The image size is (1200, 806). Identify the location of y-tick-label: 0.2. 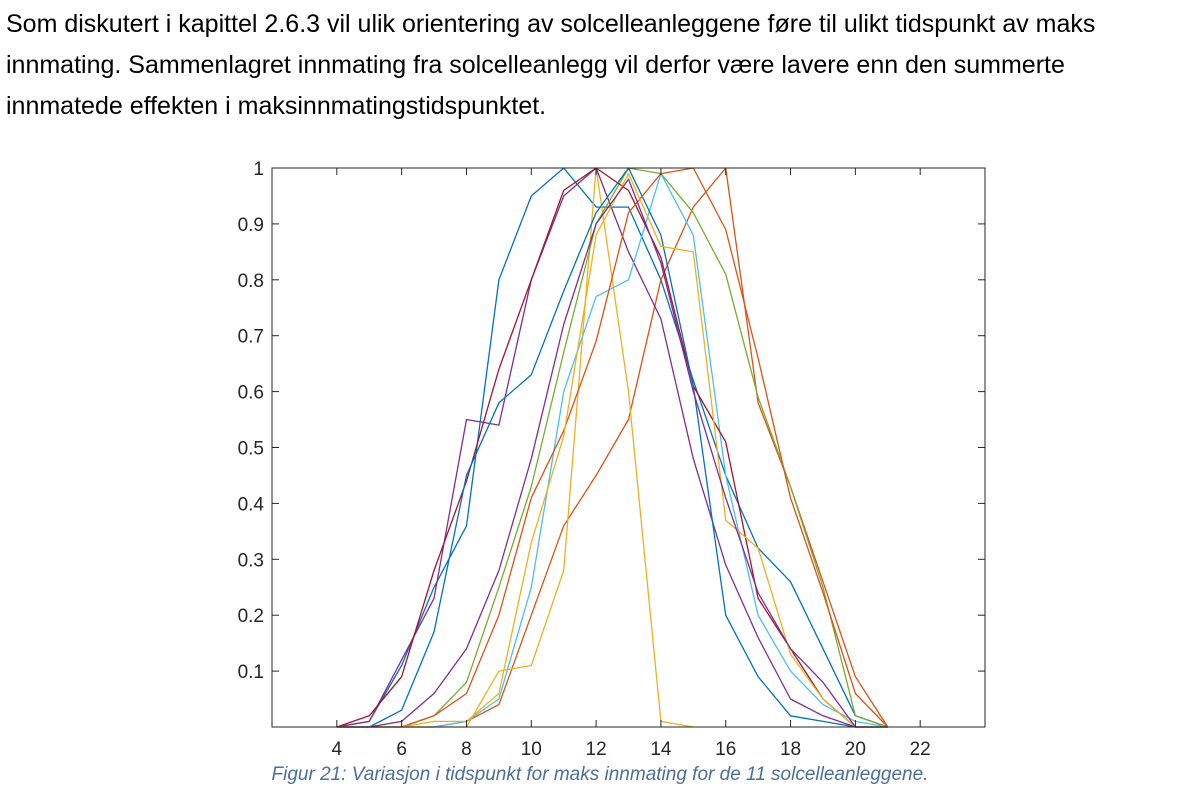
(251, 616).